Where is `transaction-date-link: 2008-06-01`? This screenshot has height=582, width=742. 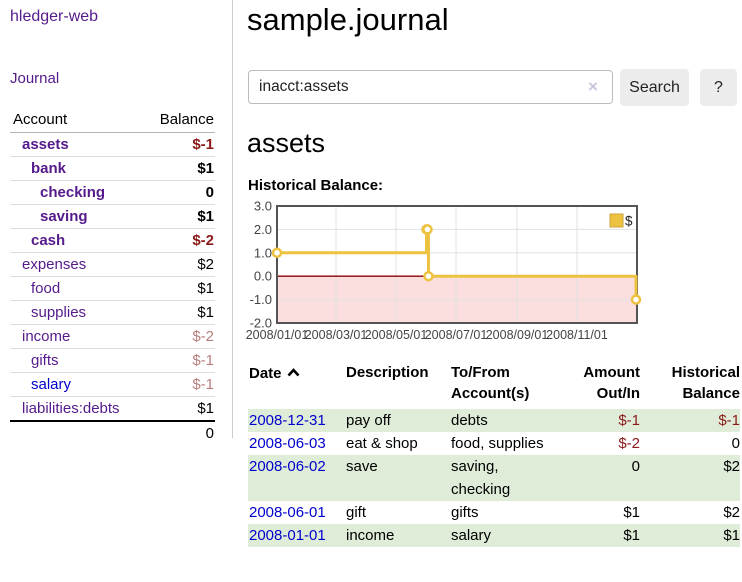
transaction-date-link: 2008-06-01 is located at coordinates (287, 512).